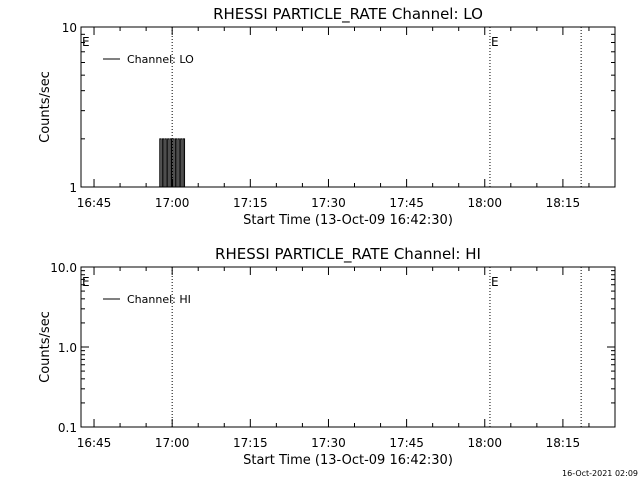 The height and width of the screenshot is (484, 640). What do you see at coordinates (67, 348) in the screenshot?
I see `y-tick-label: 1.0` at bounding box center [67, 348].